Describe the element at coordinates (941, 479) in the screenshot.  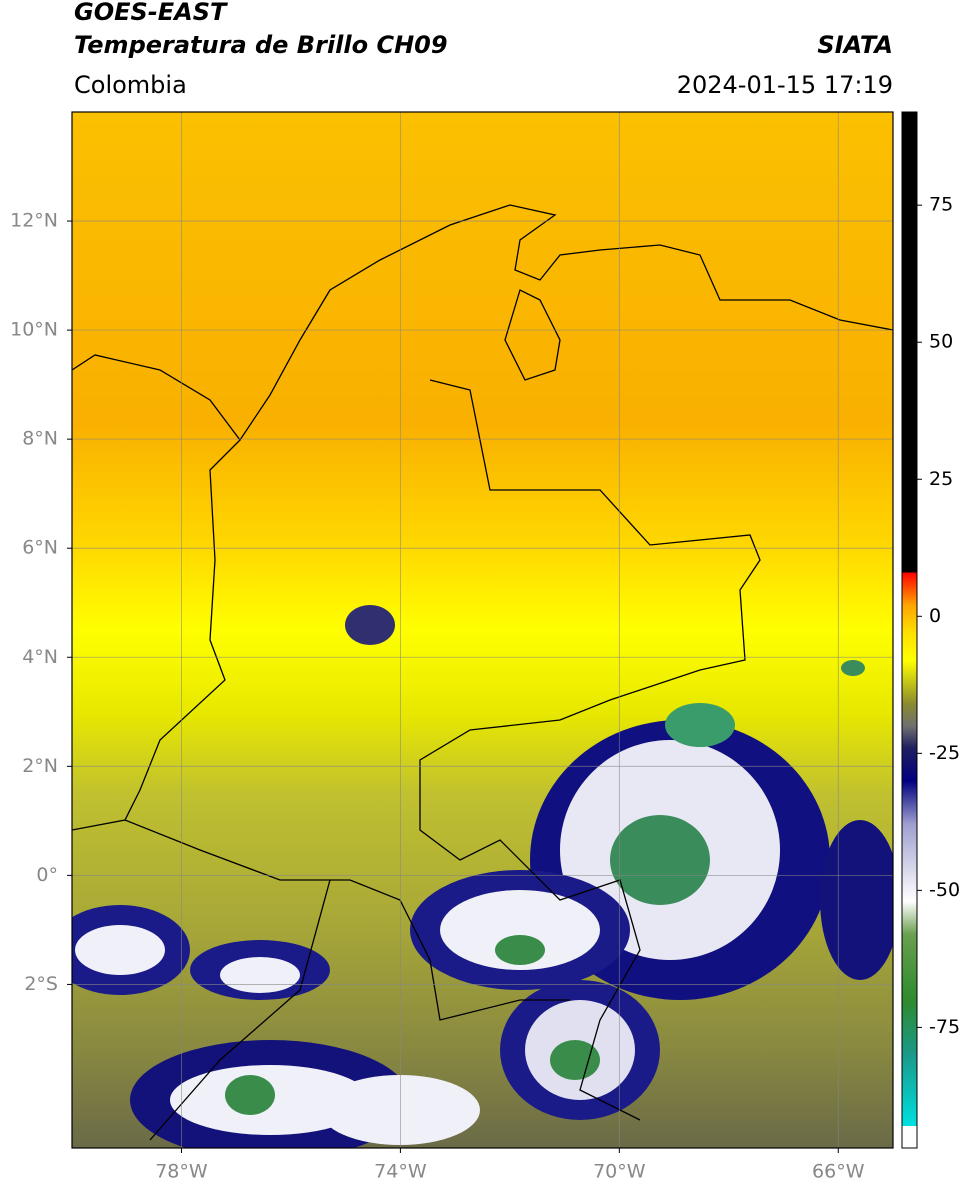
I see `colorbar-tick-label: 25` at that location.